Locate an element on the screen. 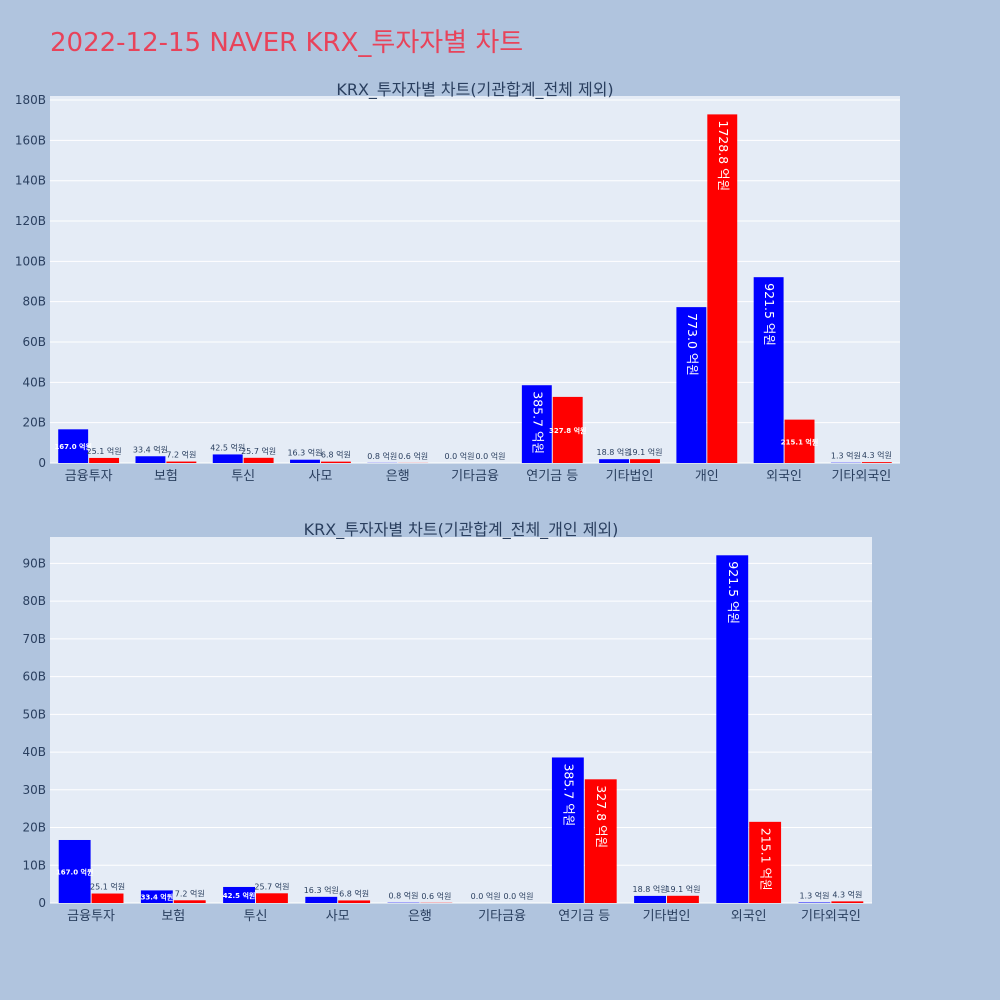  y-tick-label: 160B is located at coordinates (30, 140).